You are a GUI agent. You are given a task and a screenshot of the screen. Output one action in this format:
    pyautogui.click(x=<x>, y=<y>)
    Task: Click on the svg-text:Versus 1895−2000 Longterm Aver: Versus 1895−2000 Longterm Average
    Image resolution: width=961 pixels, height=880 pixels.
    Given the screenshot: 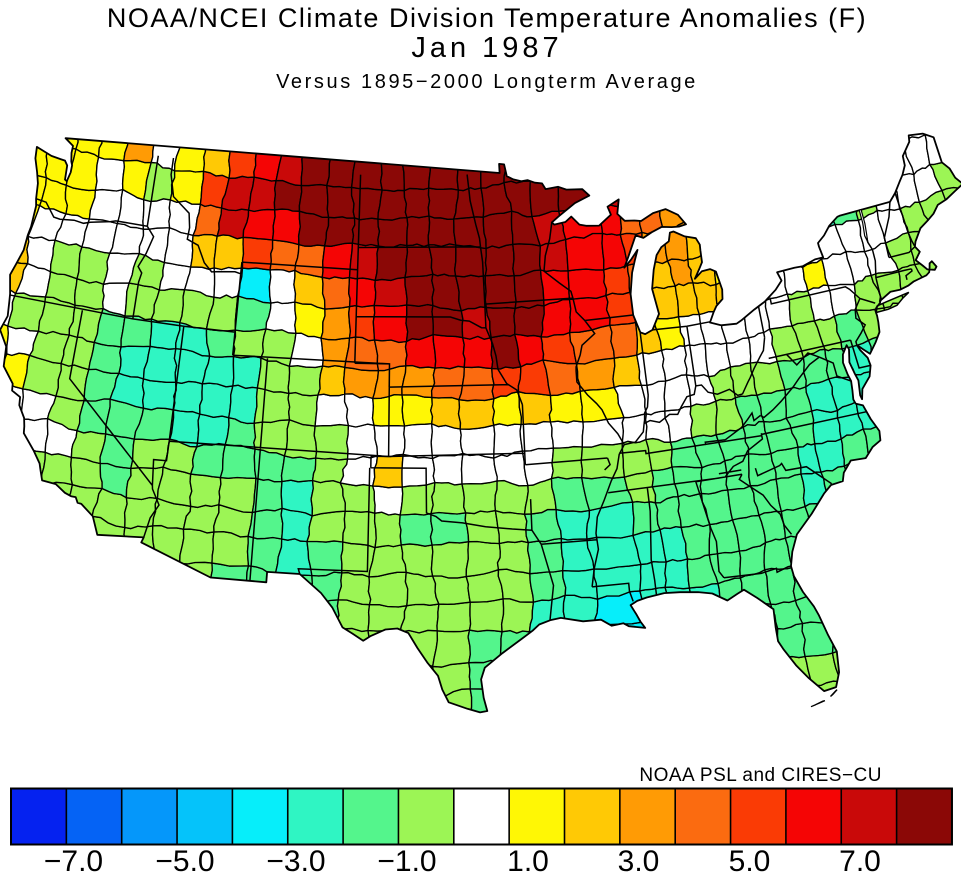 What is the action you would take?
    pyautogui.click(x=487, y=82)
    